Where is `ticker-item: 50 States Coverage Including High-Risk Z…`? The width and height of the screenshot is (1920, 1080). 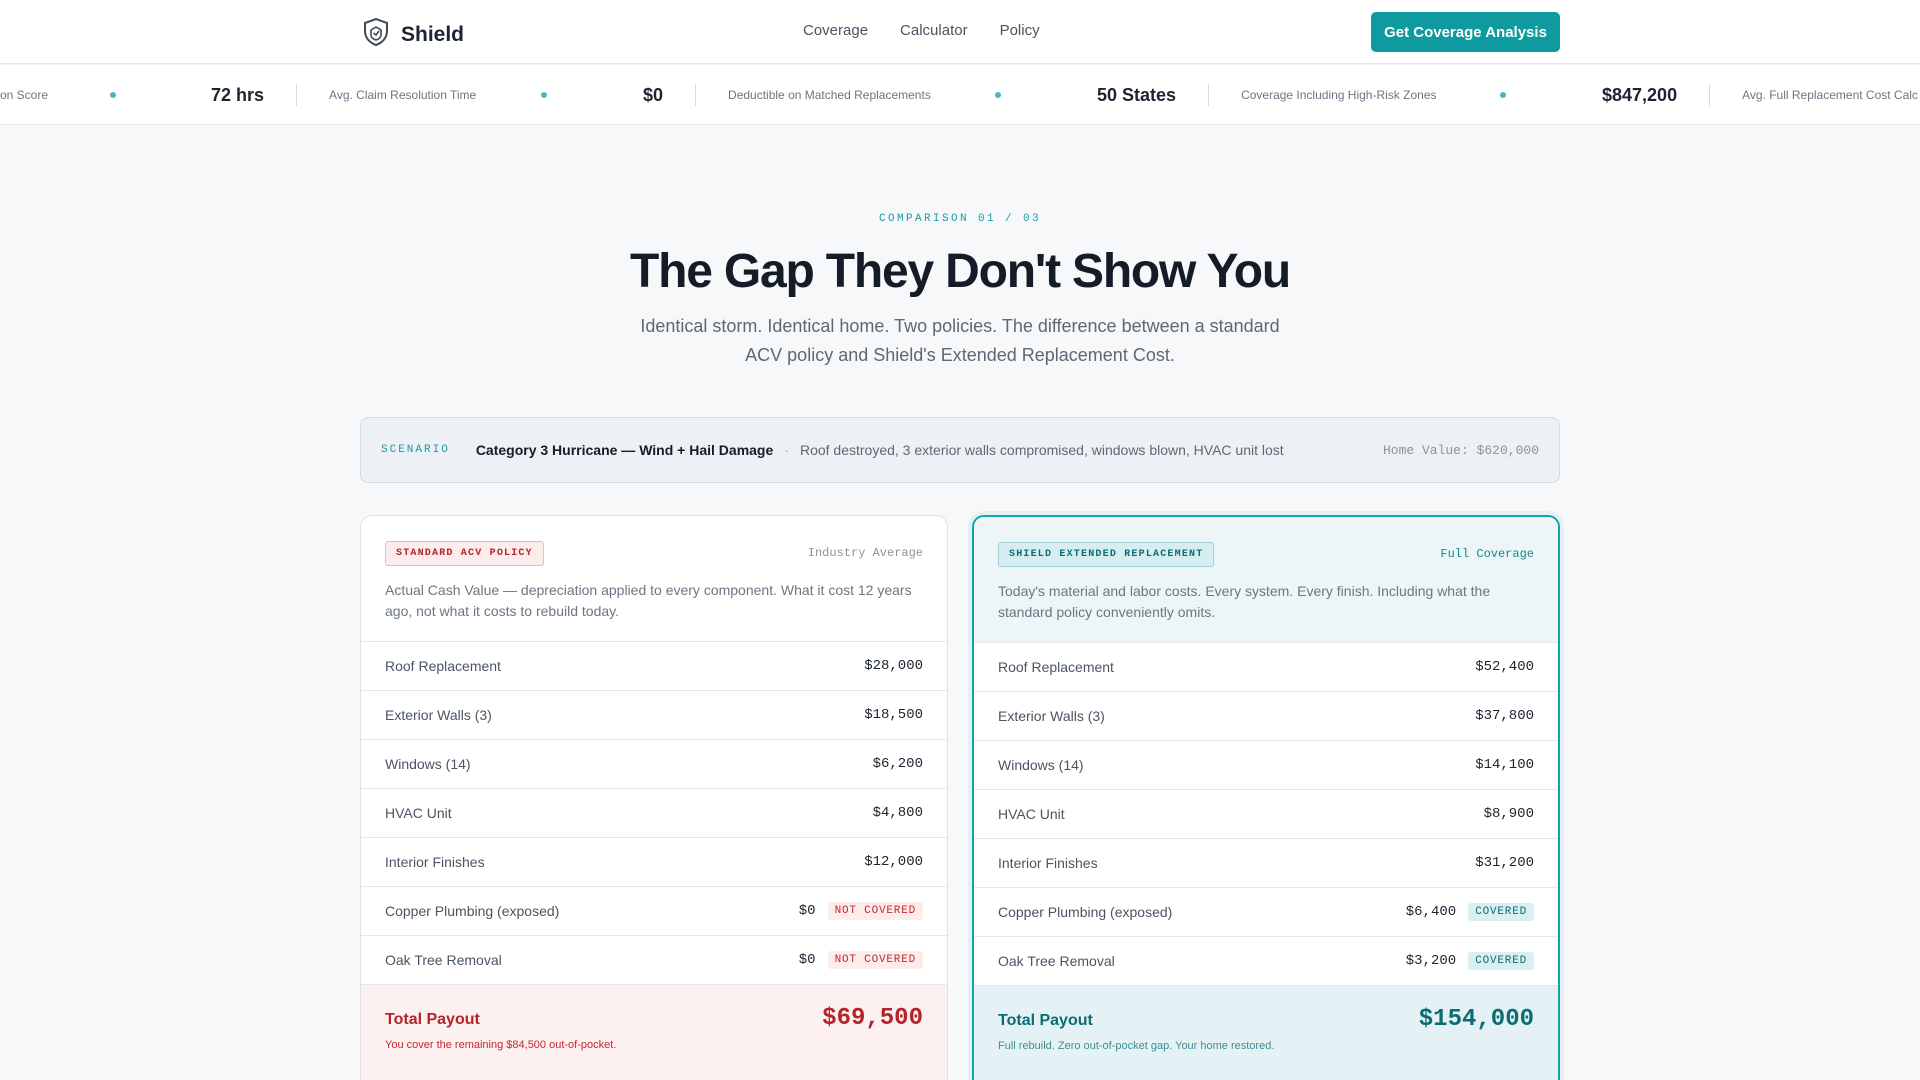
ticker-item: 50 States Coverage Including High-Risk Z… is located at coordinates (1267, 94).